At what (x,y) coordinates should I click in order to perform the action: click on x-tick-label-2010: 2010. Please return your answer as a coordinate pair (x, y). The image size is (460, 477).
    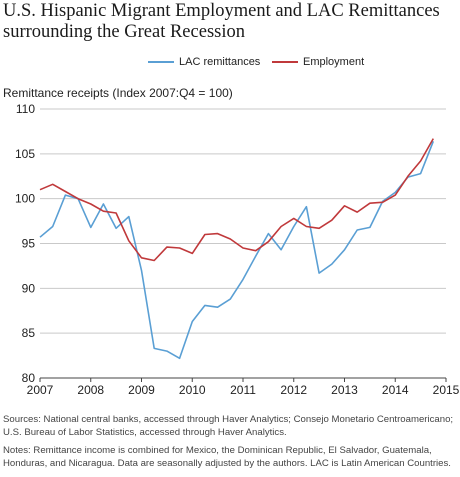
    Looking at the image, I should click on (192, 390).